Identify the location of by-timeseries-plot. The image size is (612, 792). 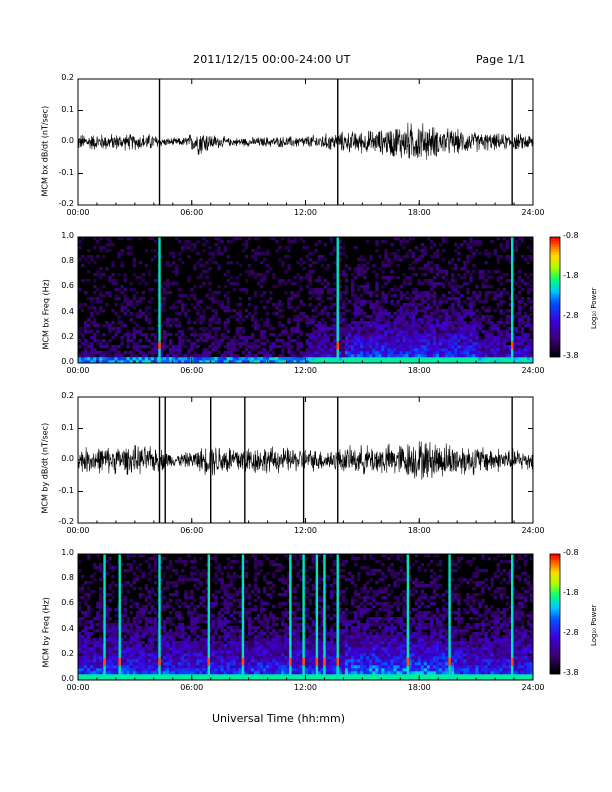
(305, 460).